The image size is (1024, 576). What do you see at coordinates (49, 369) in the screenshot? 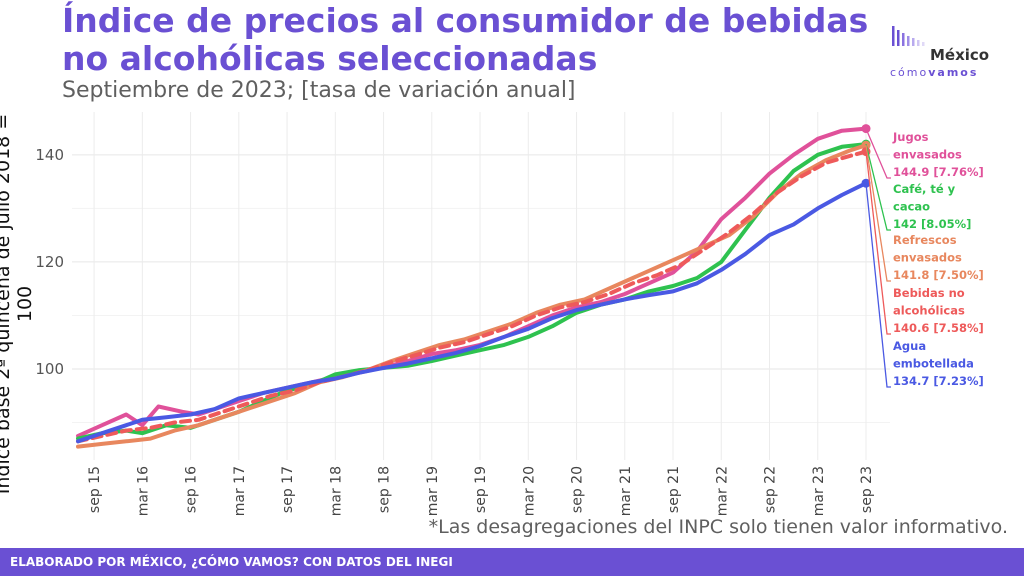
I see `y-tick-label: 100` at bounding box center [49, 369].